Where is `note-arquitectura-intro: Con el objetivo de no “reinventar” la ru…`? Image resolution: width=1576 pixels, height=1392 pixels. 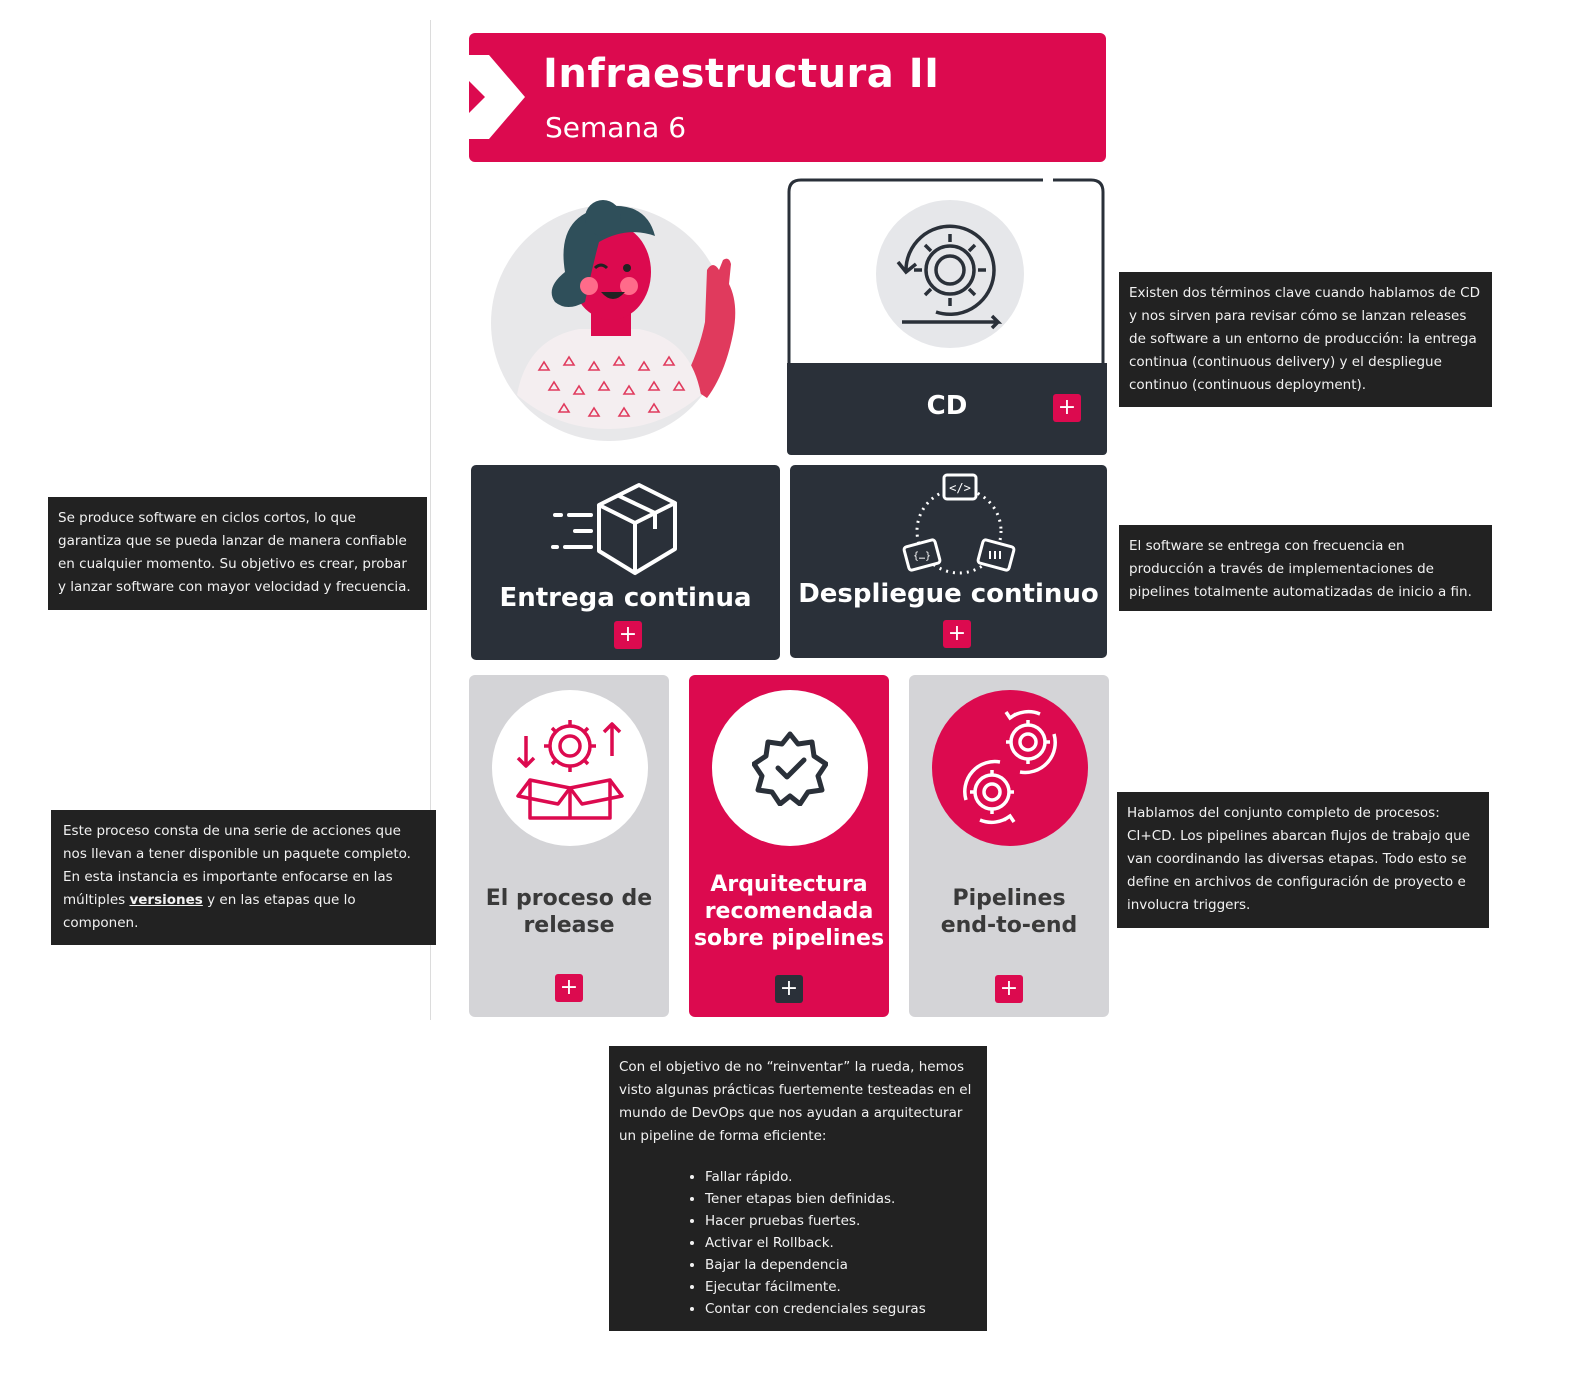
note-arquitectura-intro: Con el objetivo de no “reinventar” la ru… is located at coordinates (795, 1101).